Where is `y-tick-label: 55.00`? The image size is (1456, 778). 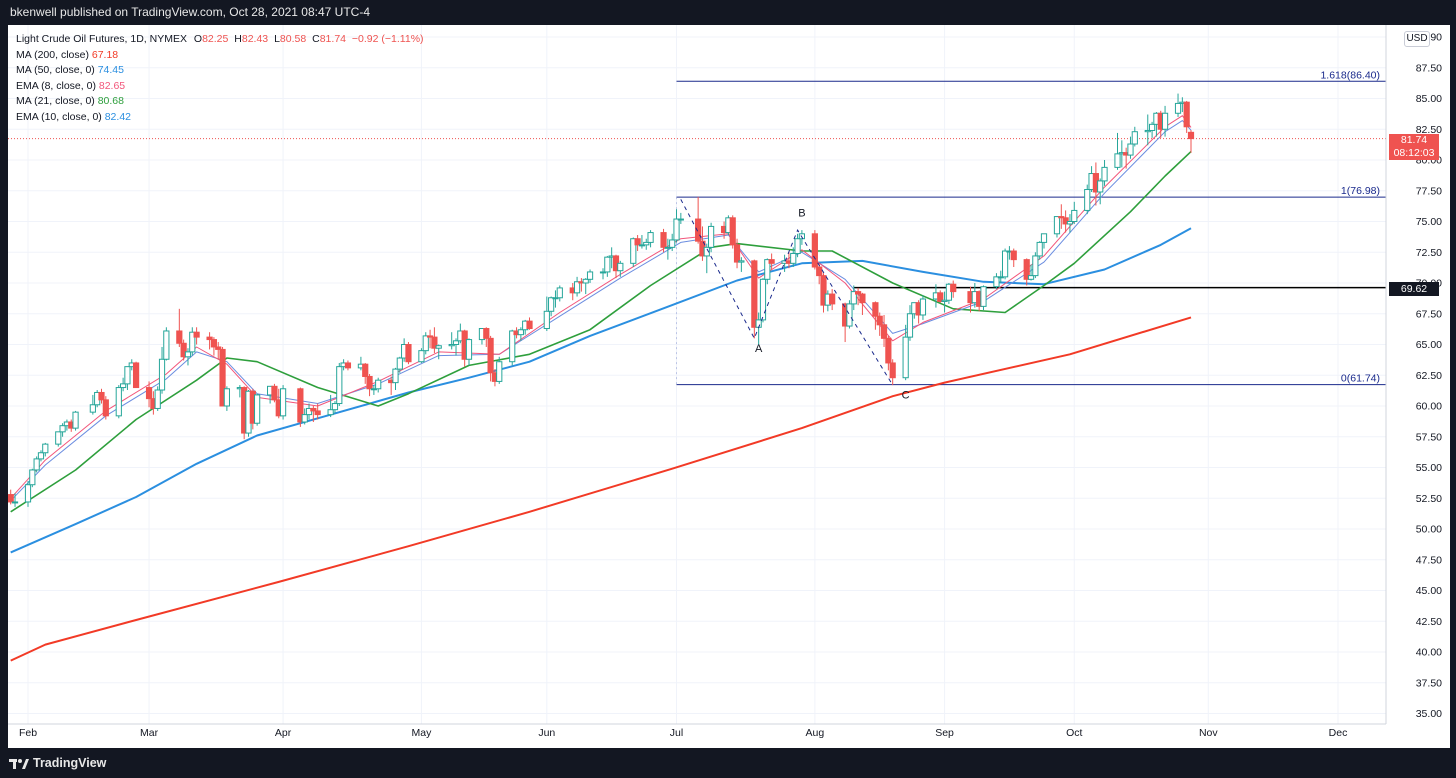 y-tick-label: 55.00 is located at coordinates (1429, 468).